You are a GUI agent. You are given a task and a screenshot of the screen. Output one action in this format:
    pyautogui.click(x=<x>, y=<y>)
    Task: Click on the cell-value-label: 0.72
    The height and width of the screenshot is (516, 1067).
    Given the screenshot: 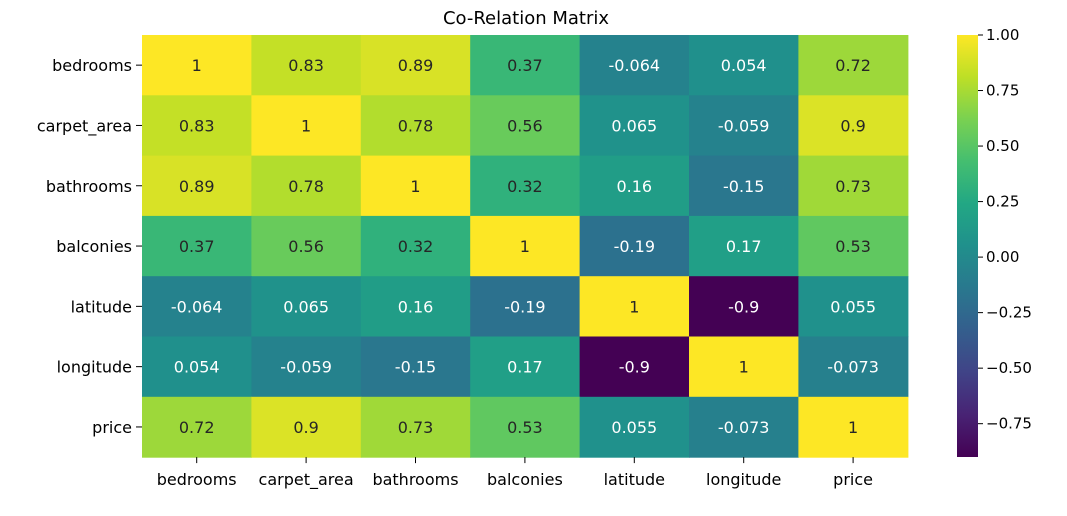 What is the action you would take?
    pyautogui.click(x=853, y=65)
    